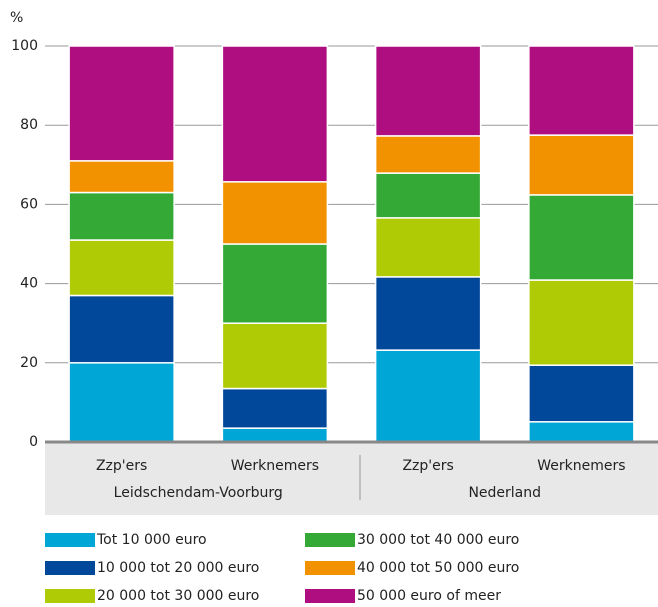 This screenshot has width=658, height=607. What do you see at coordinates (198, 493) in the screenshot?
I see `group-label: Leidschendam-Voorburg` at bounding box center [198, 493].